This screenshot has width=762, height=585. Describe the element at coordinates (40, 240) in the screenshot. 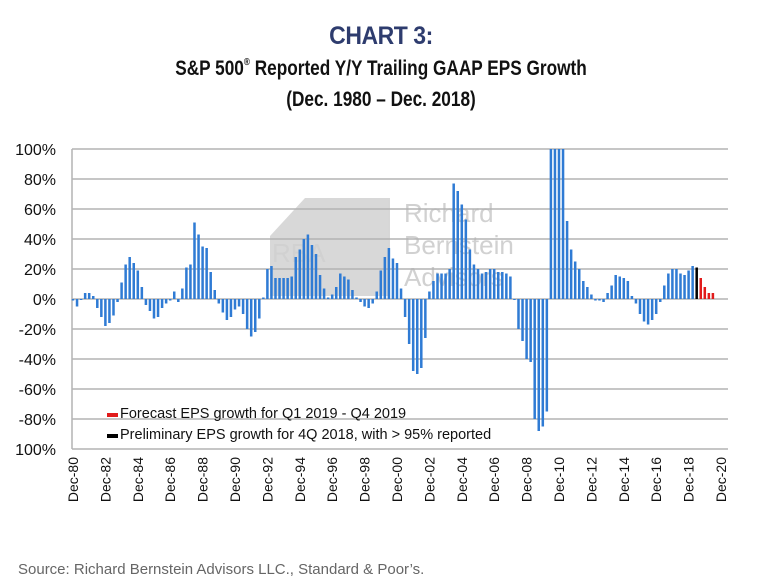

I see `y-tick-label: 40%` at that location.